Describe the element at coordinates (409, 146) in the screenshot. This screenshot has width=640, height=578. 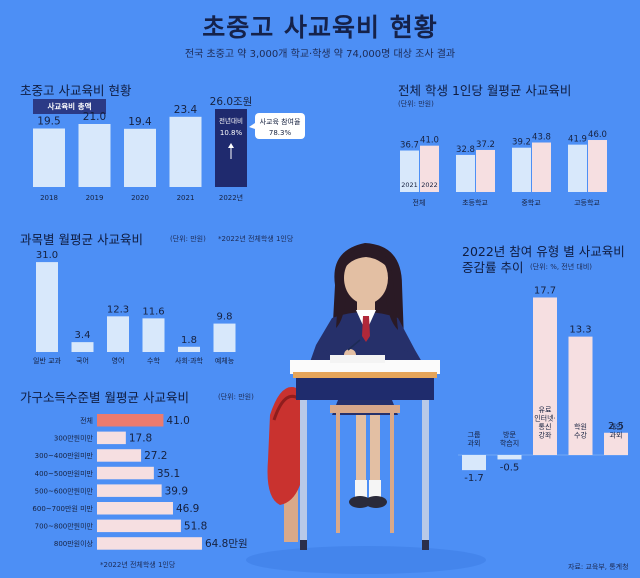
I see `monthly-value-label: 36.7` at that location.